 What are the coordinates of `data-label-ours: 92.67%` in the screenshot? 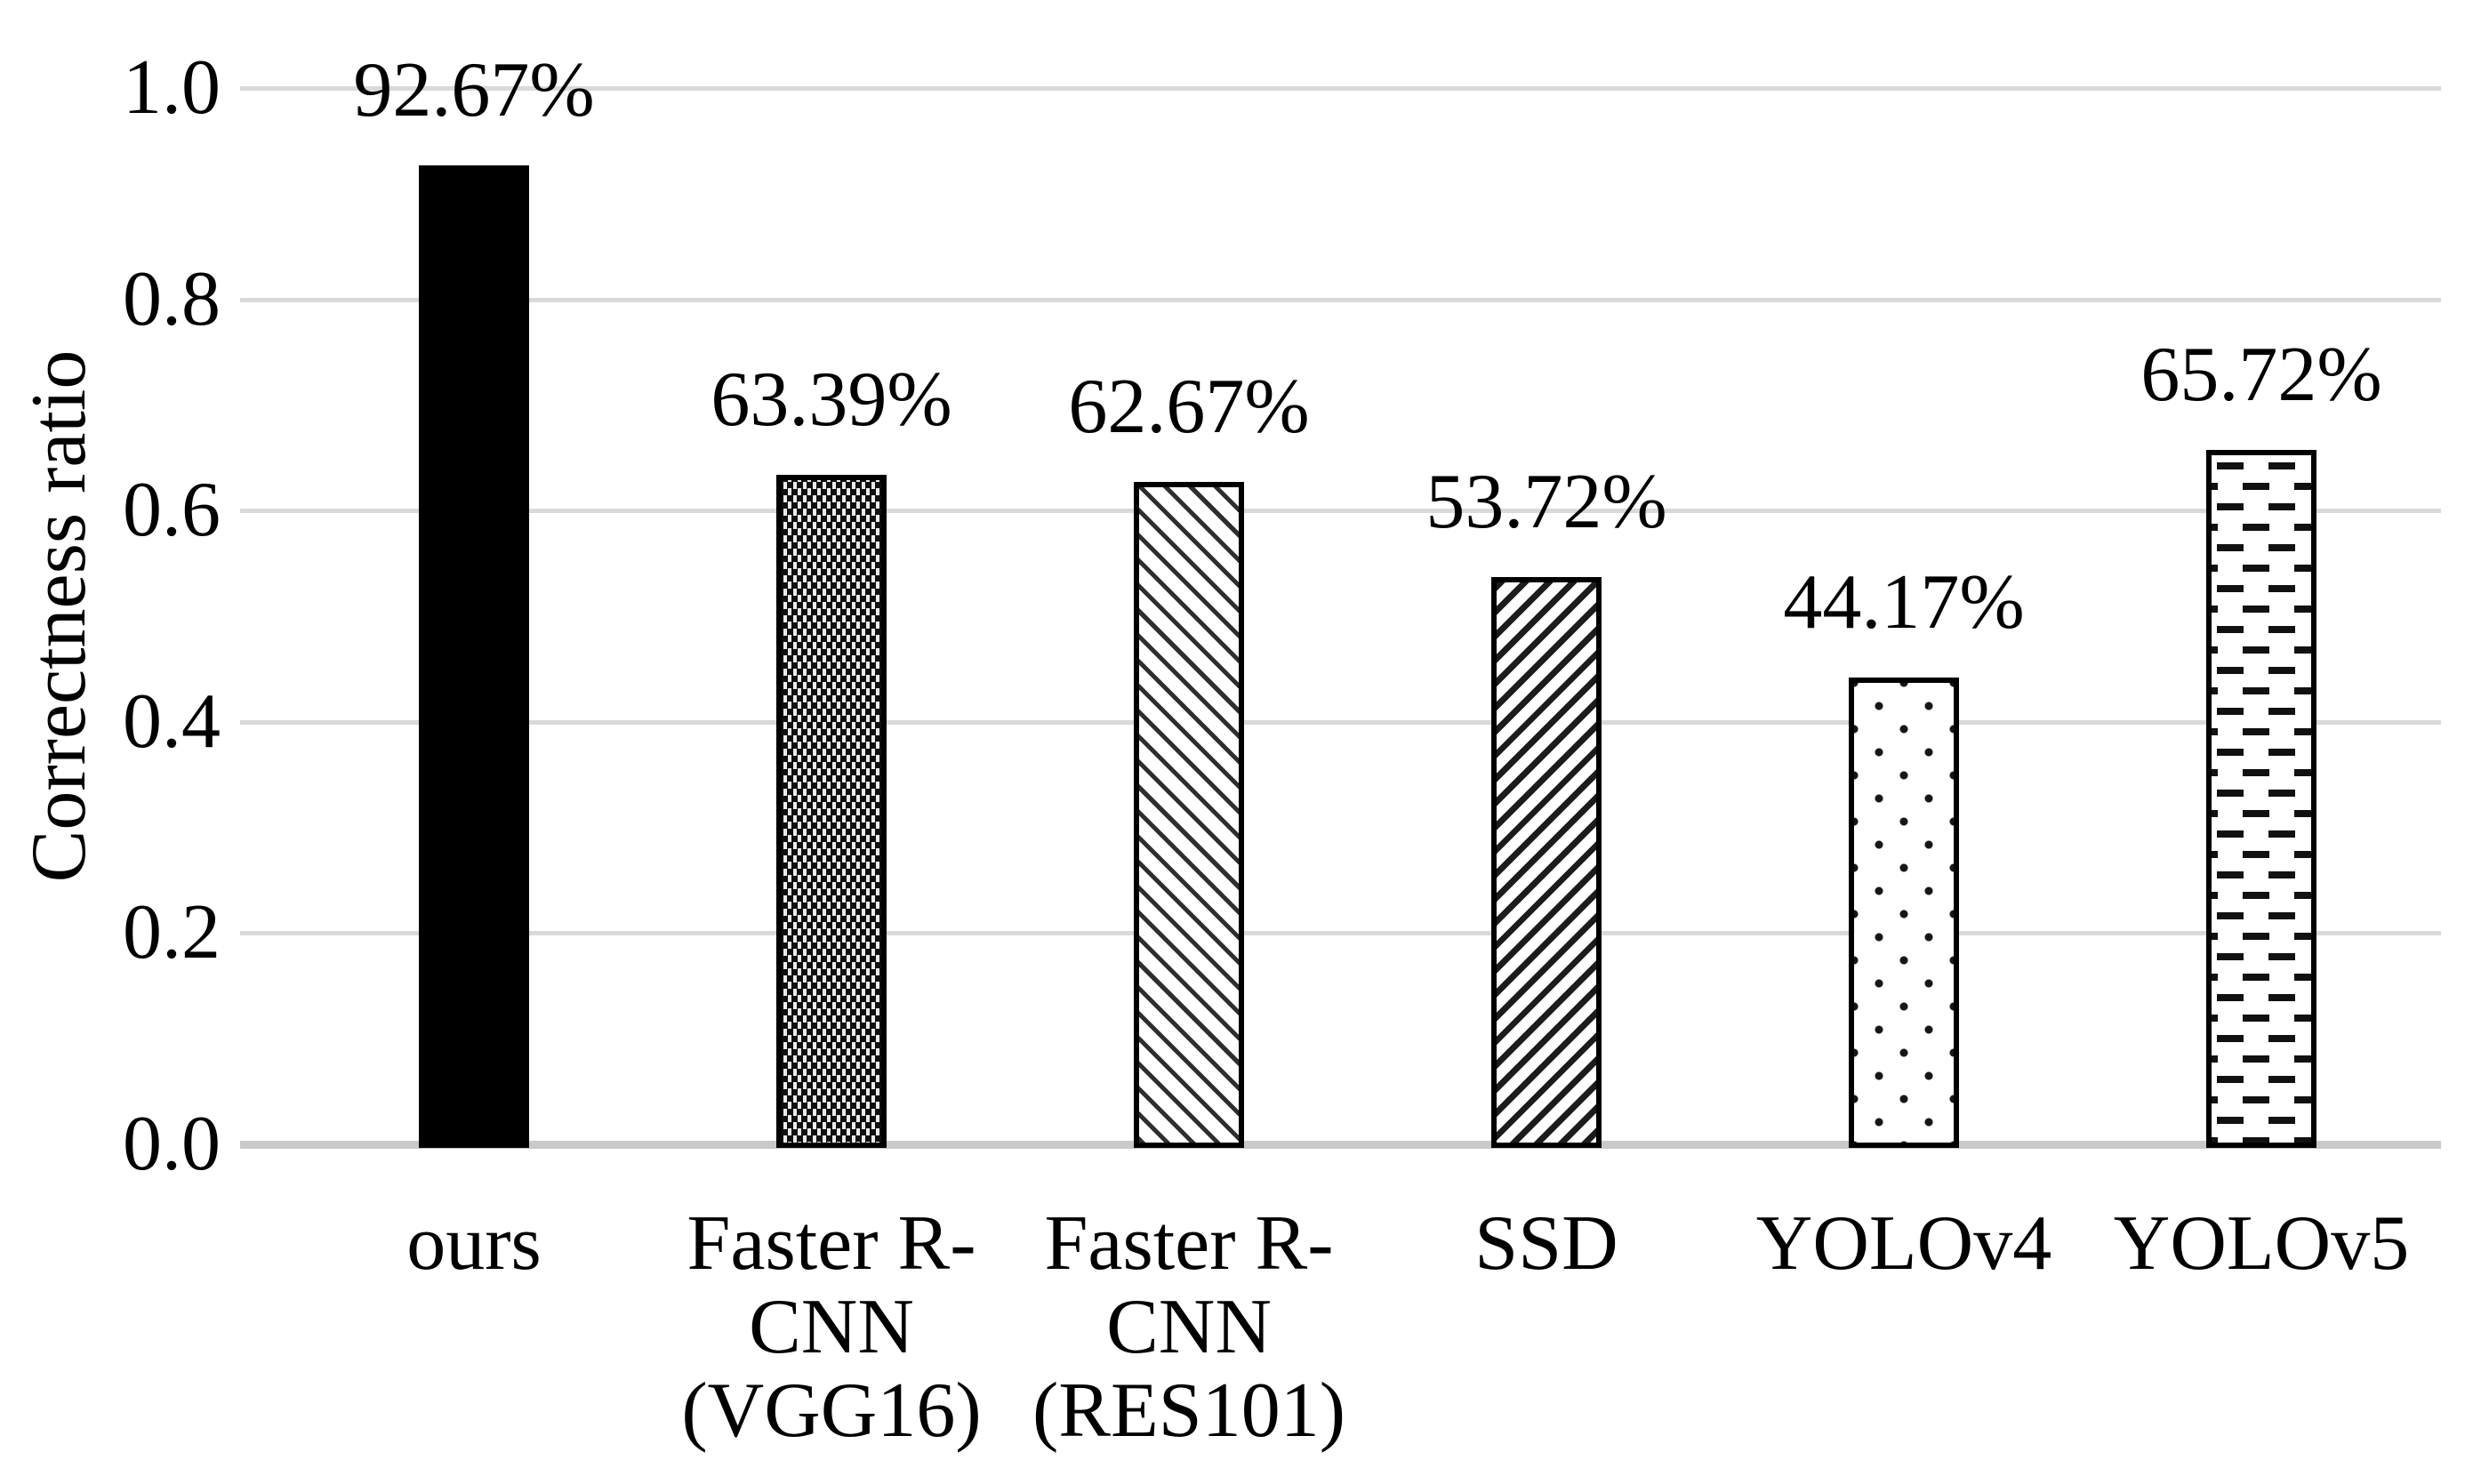 It's located at (474, 90).